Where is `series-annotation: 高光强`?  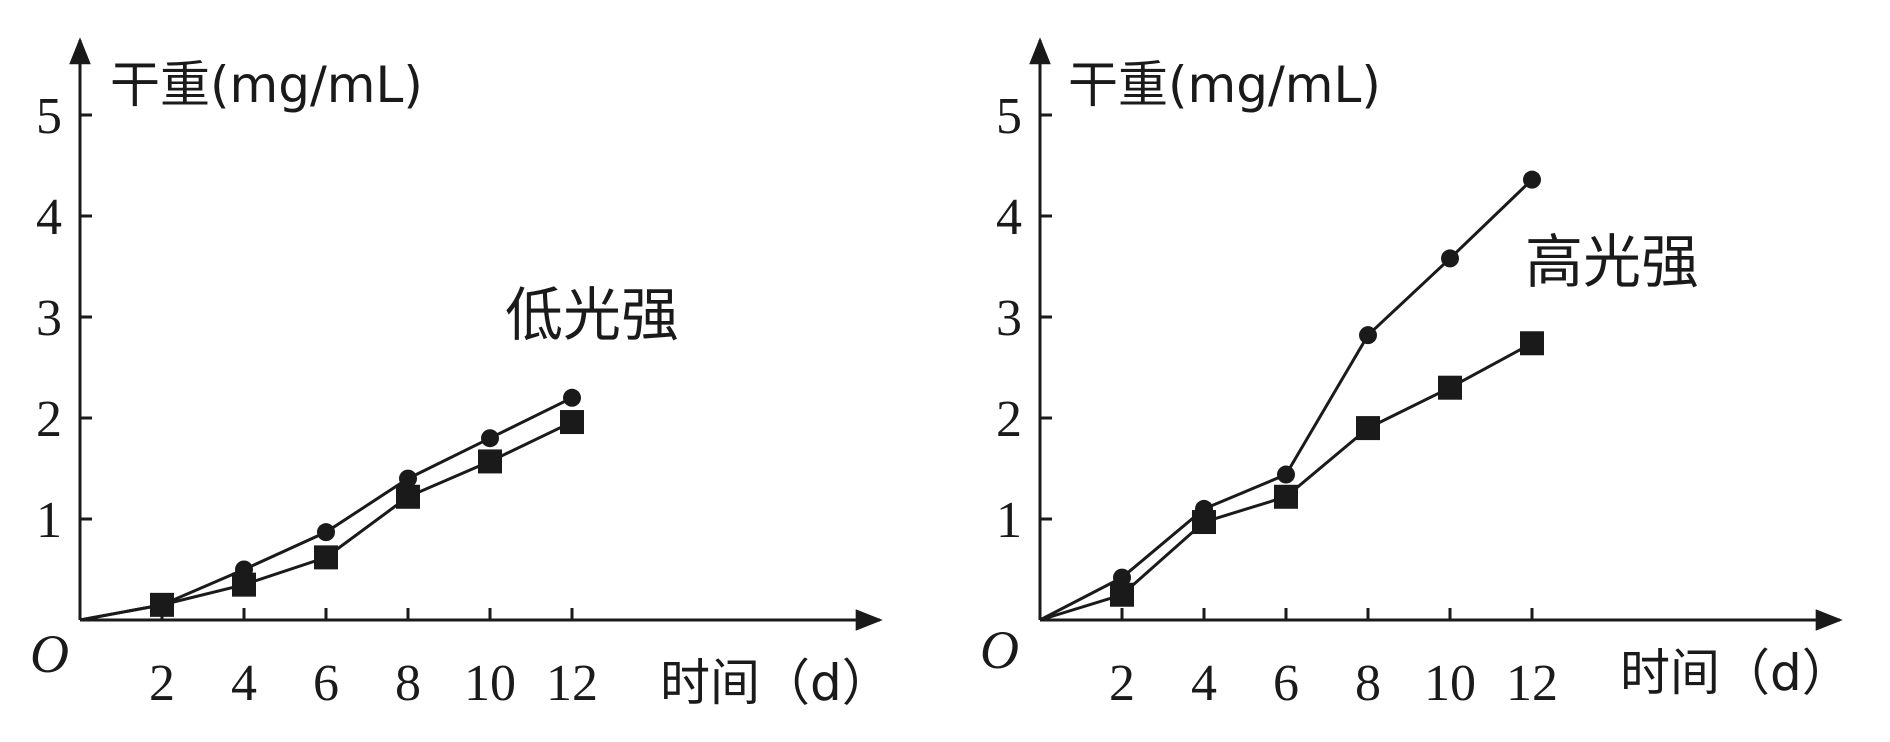 series-annotation: 高光强 is located at coordinates (1612, 262).